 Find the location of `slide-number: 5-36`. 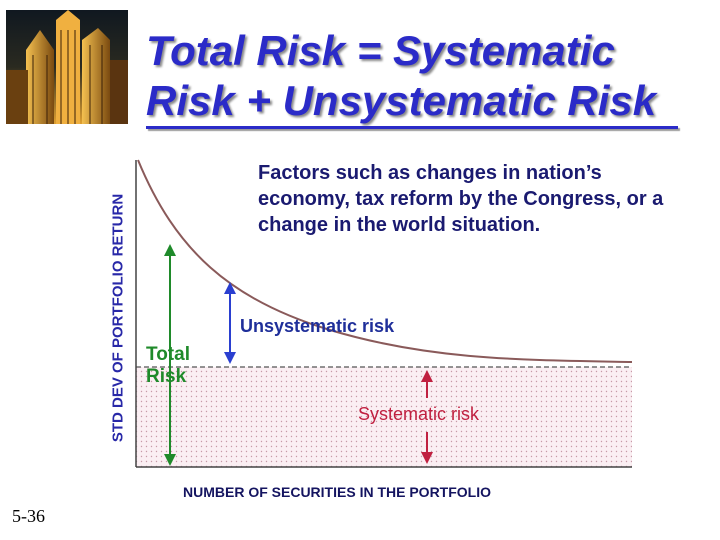

slide-number: 5-36 is located at coordinates (28, 516).